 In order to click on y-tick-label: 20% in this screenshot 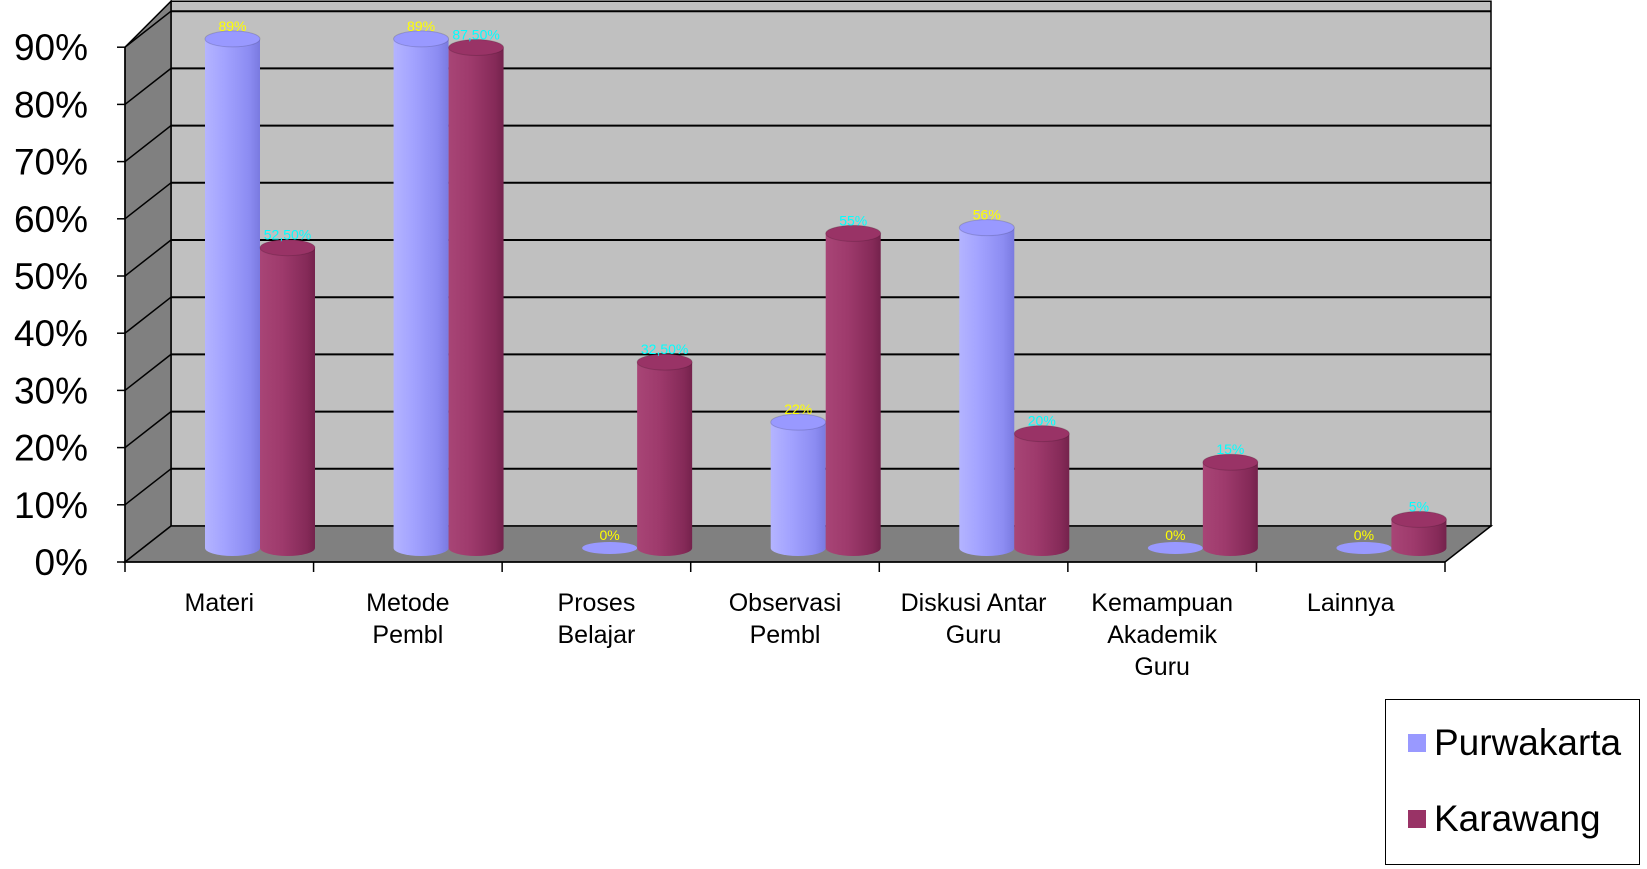, I will do `click(51, 448)`.